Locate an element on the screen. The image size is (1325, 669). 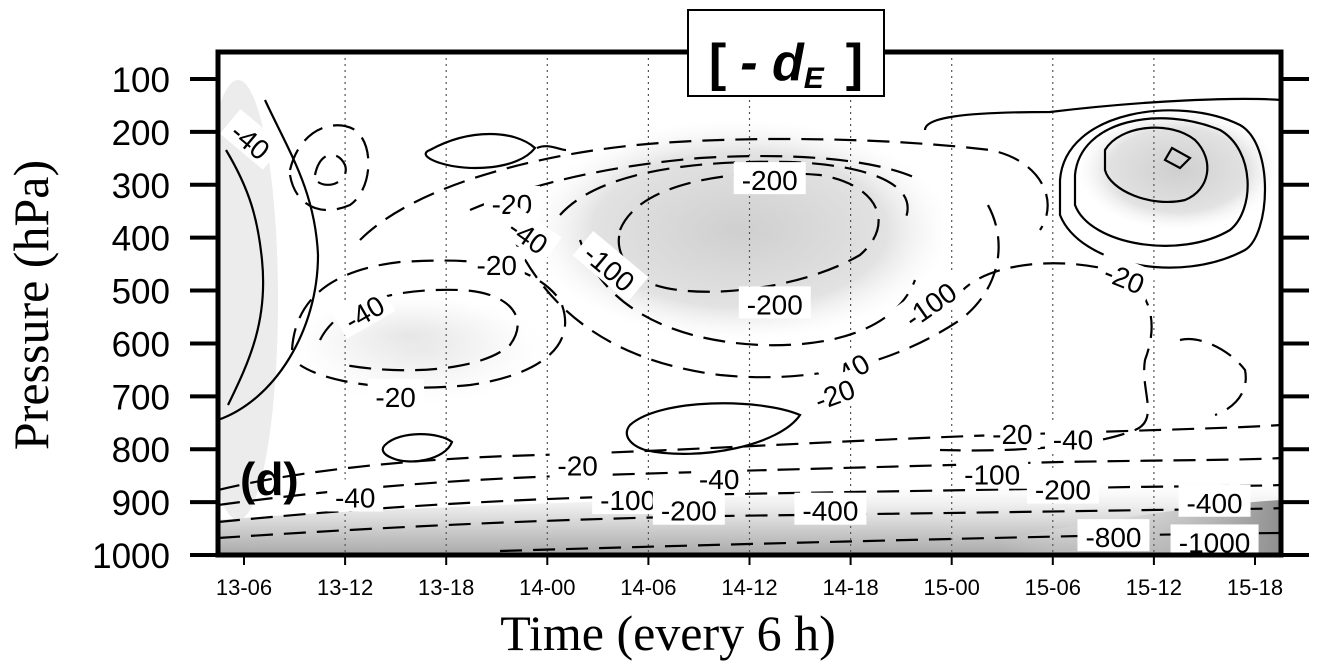
x-tick-label: 15-18 is located at coordinates (1255, 587).